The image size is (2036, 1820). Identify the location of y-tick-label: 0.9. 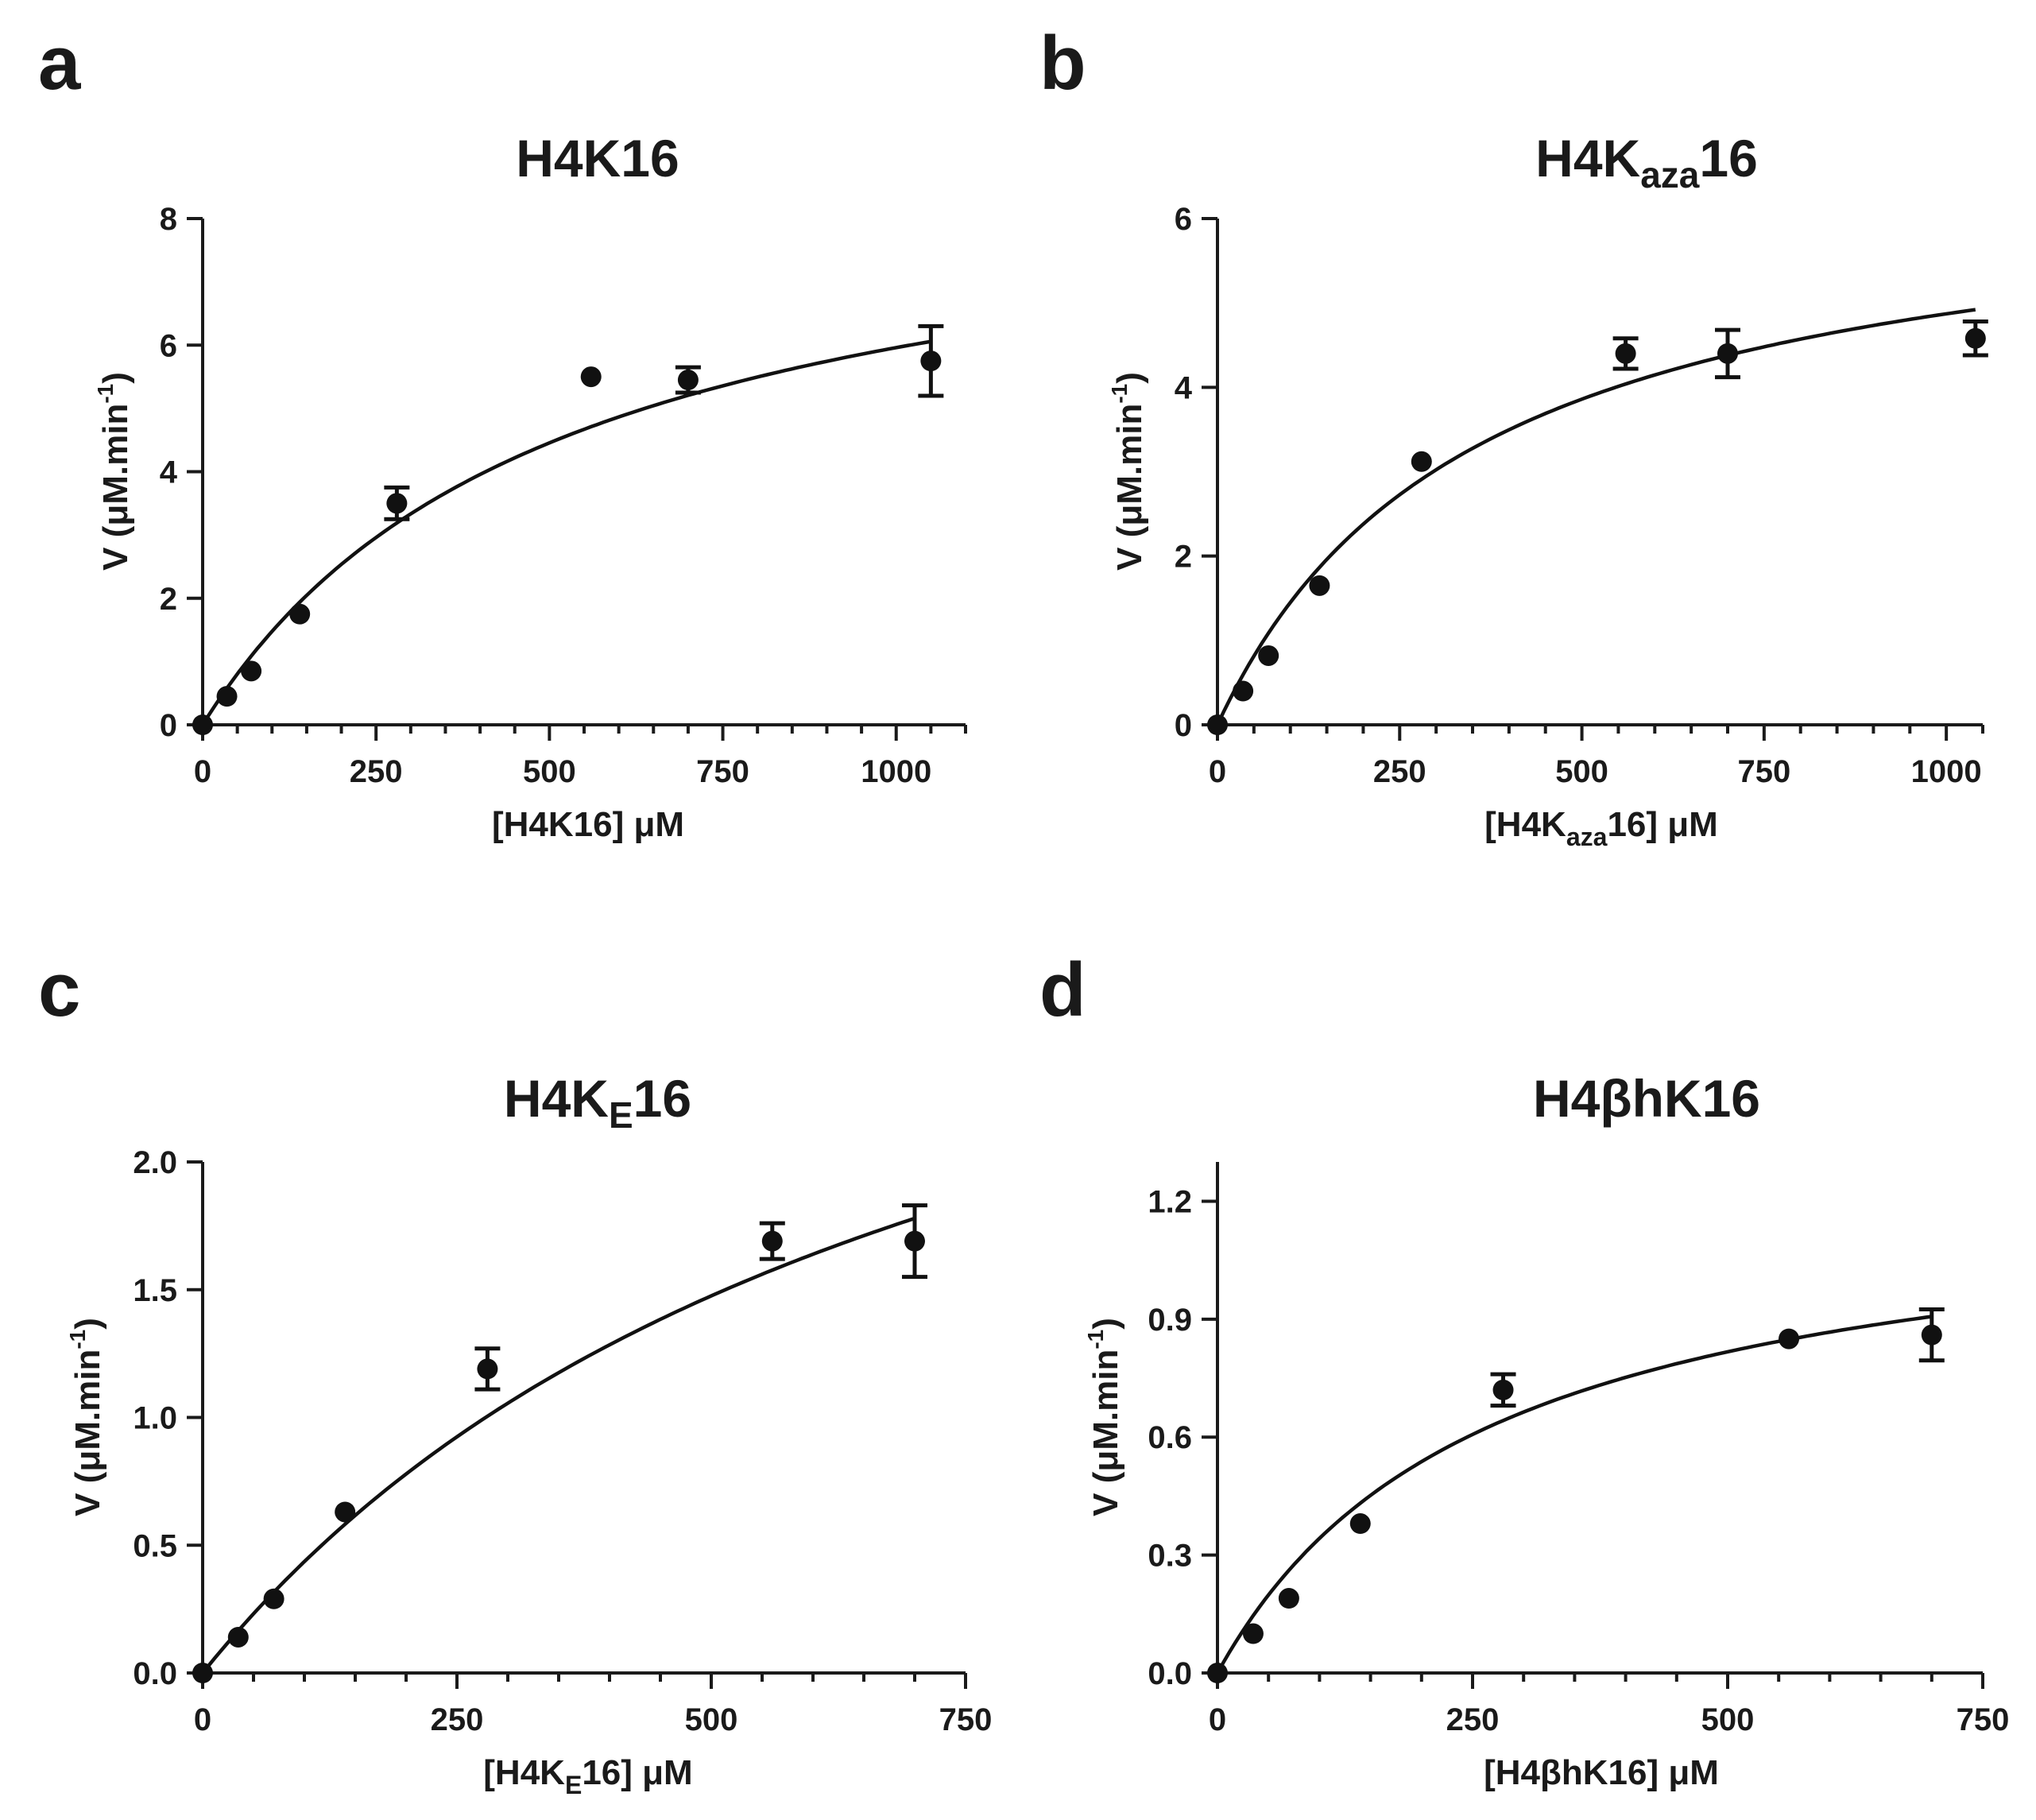
(1170, 1320).